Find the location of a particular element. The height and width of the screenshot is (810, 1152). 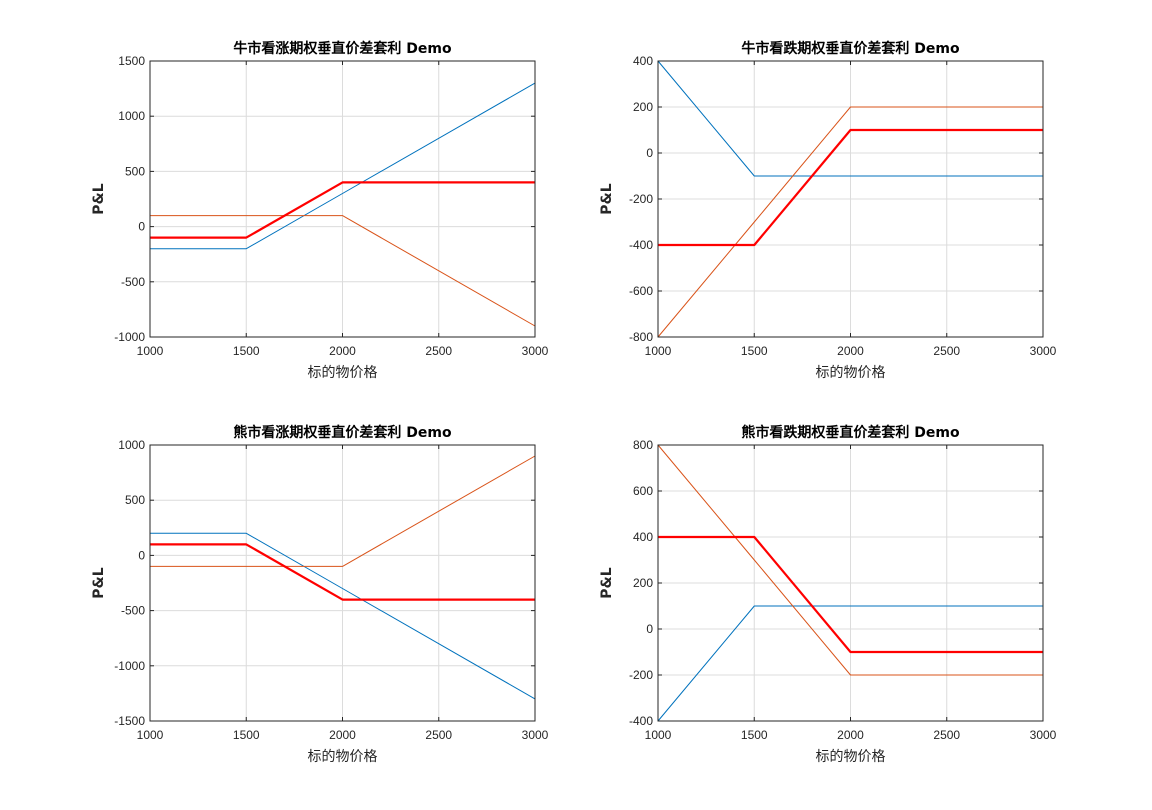

y-tick-label: -600 is located at coordinates (641, 291).